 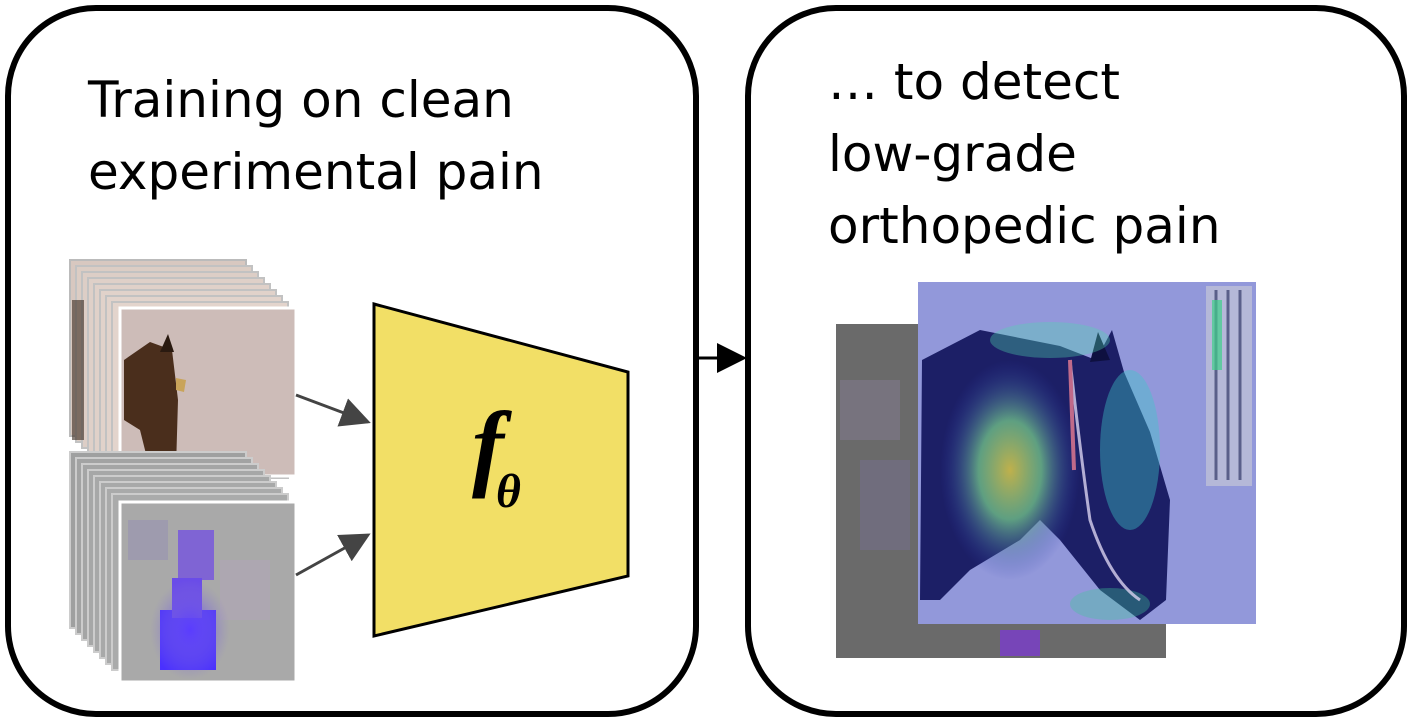 What do you see at coordinates (488, 445) in the screenshot?
I see `model-function-symbol: f` at bounding box center [488, 445].